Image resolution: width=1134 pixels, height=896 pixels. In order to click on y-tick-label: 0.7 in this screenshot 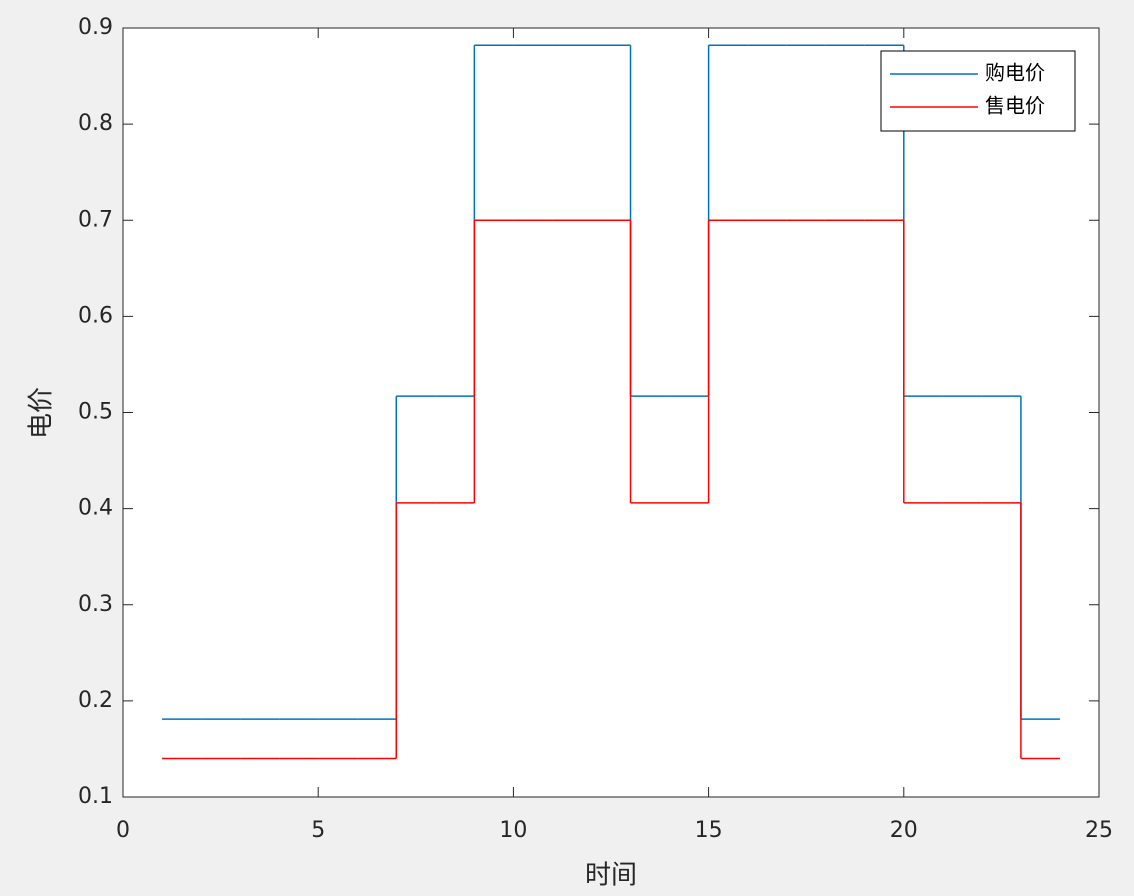, I will do `click(95, 219)`.